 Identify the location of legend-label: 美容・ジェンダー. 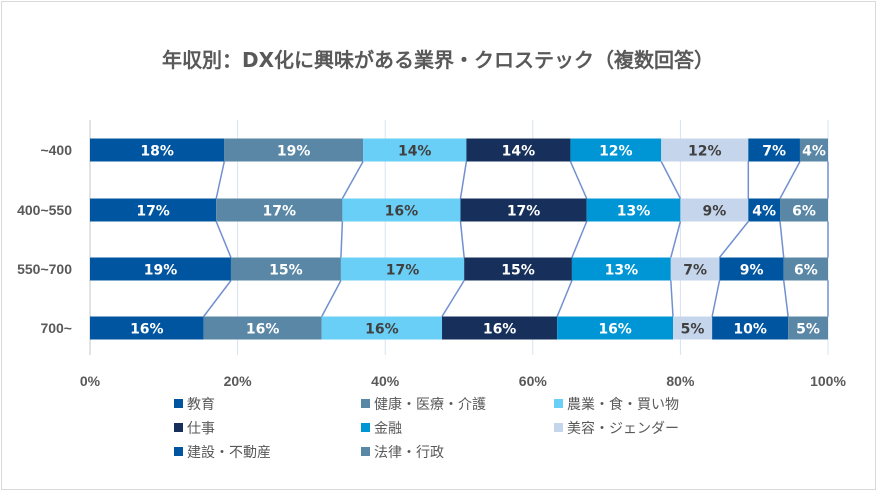
(623, 428).